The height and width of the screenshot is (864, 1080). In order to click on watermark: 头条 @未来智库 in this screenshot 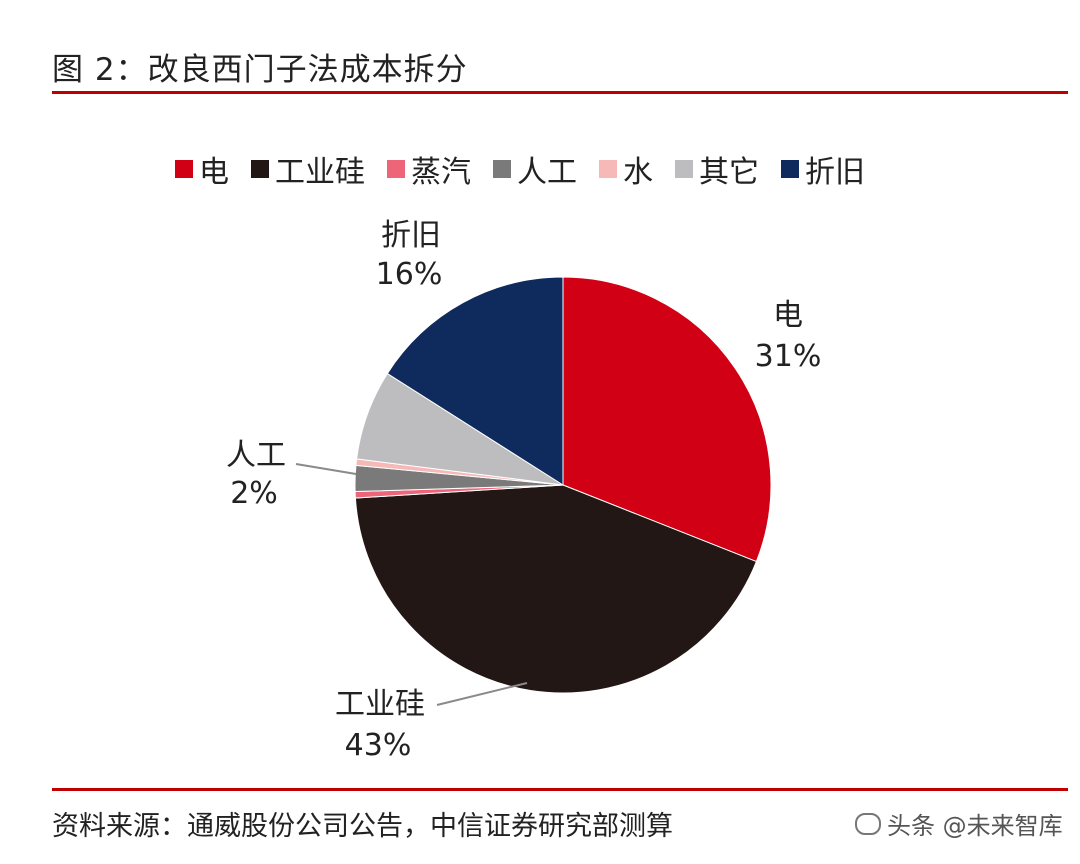, I will do `click(959, 823)`.